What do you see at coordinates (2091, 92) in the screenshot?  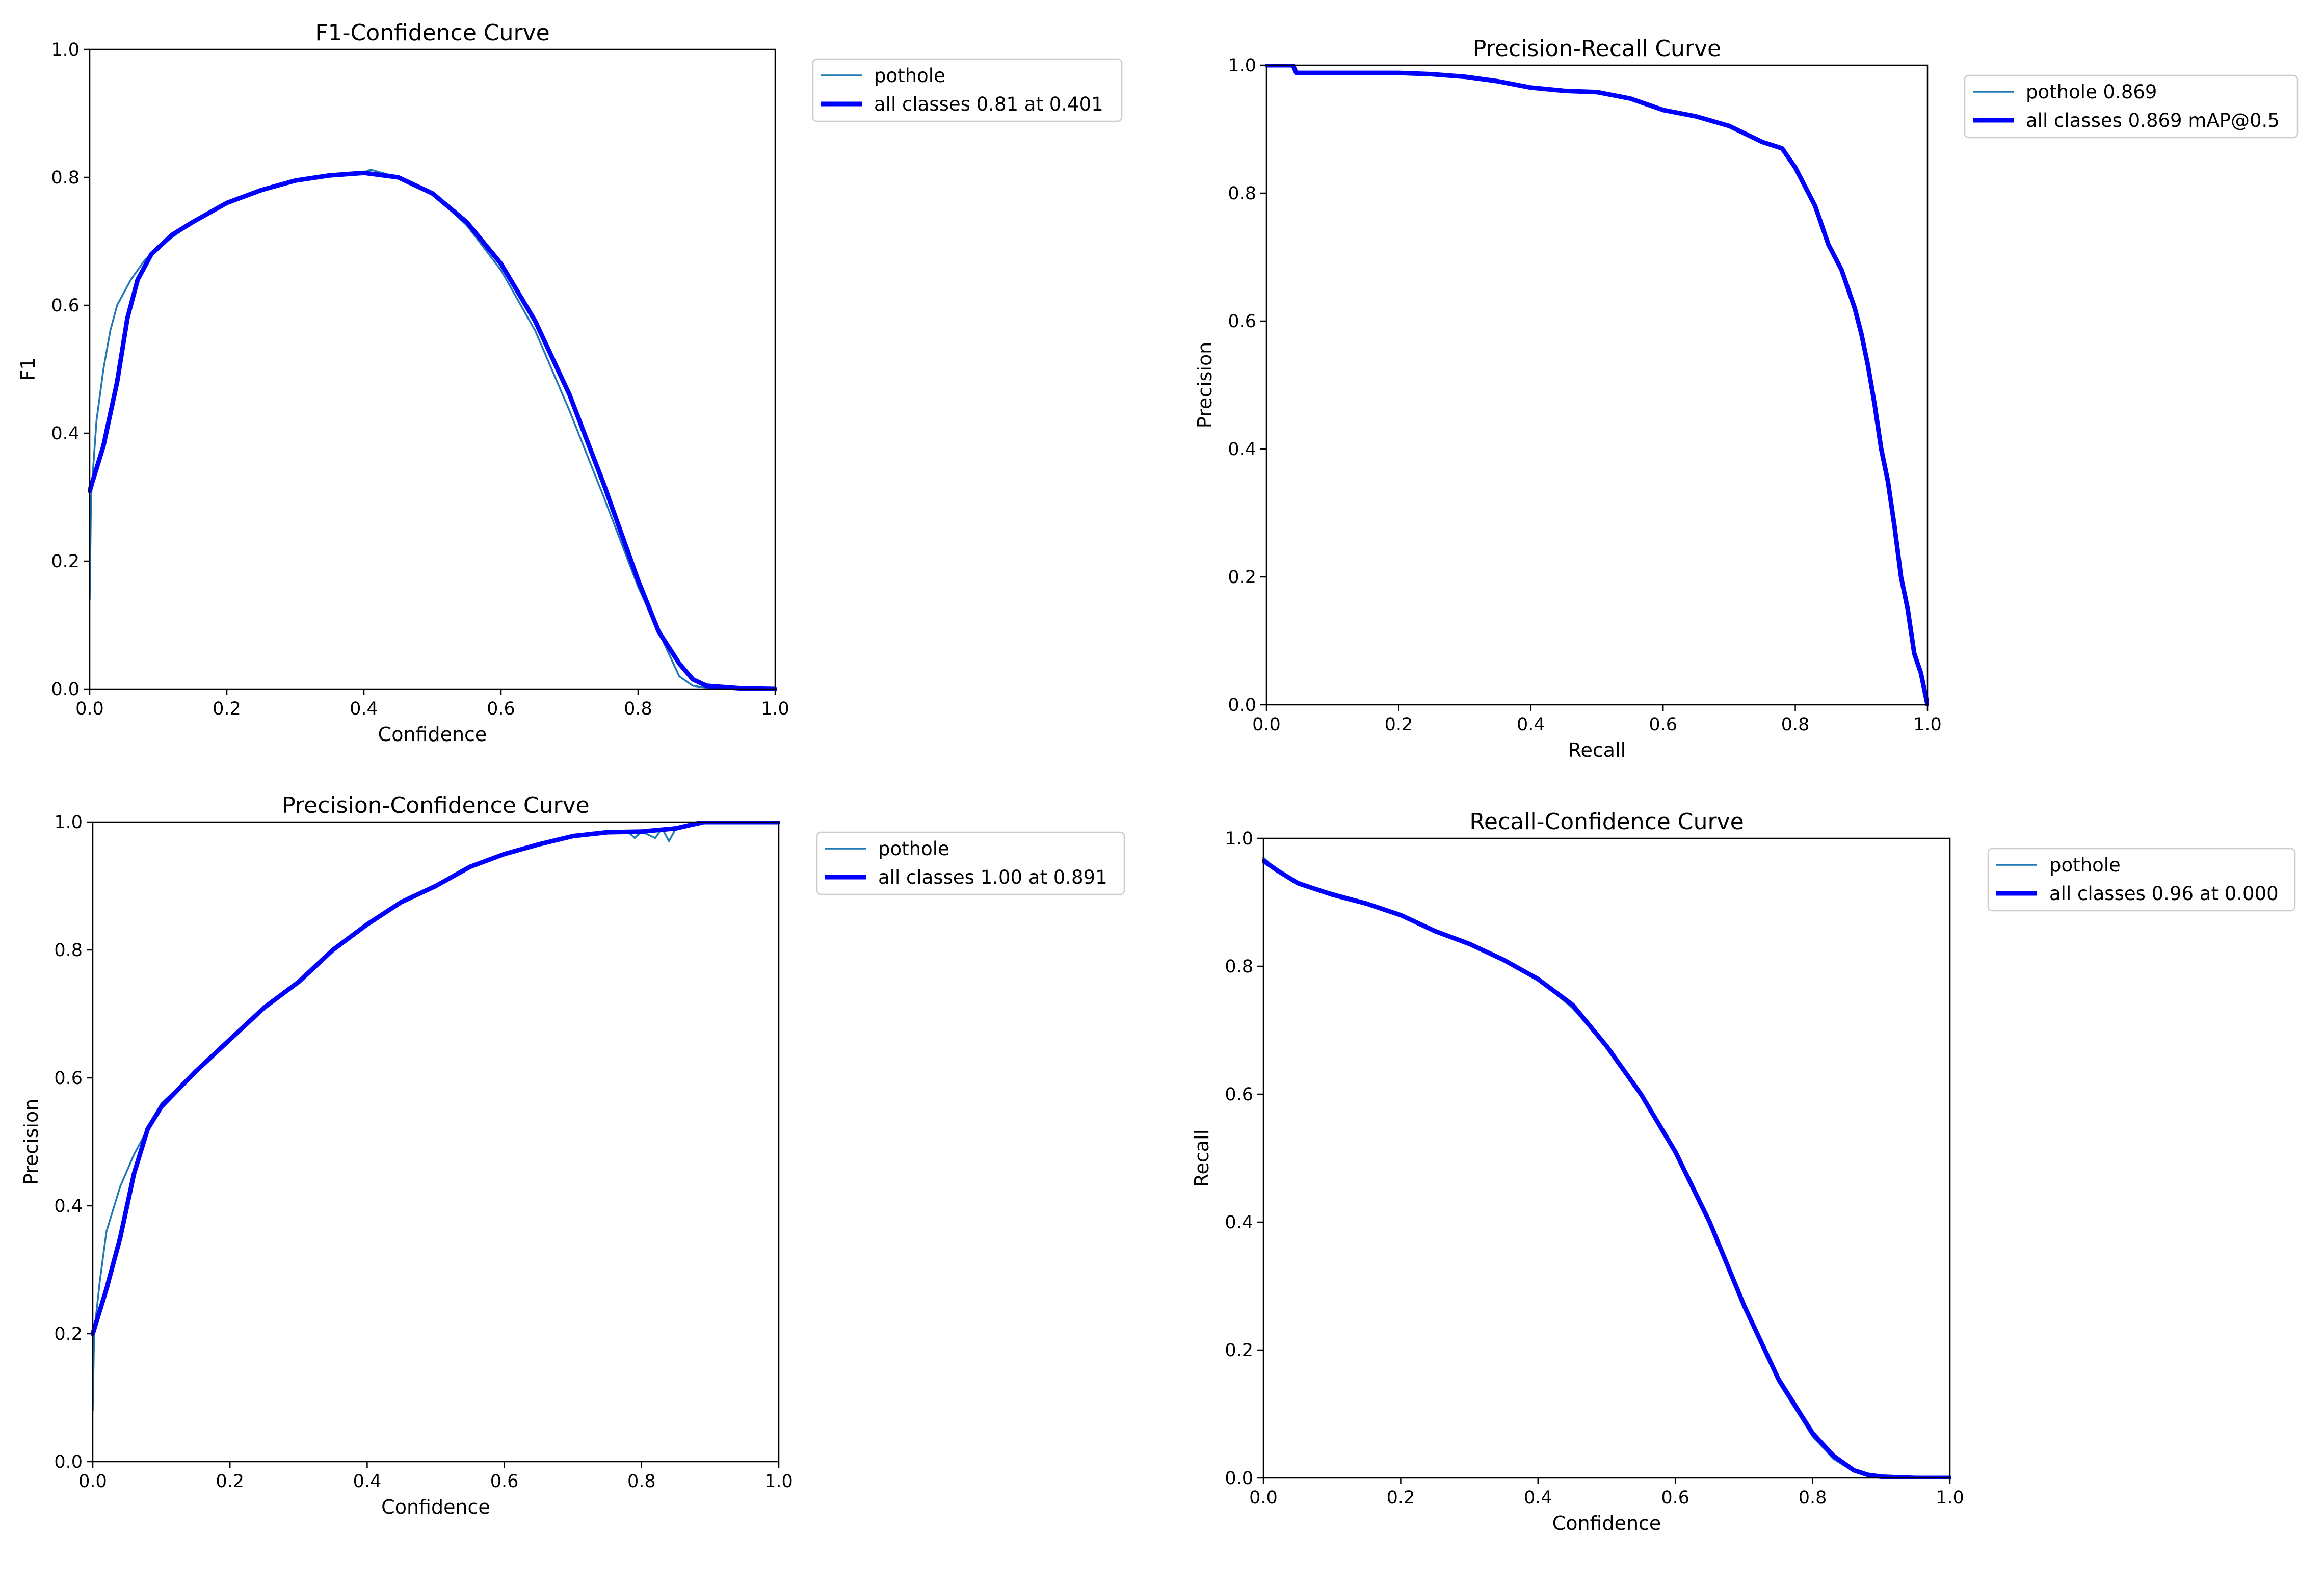 I see `legend-entry-label: pothole 0.869` at bounding box center [2091, 92].